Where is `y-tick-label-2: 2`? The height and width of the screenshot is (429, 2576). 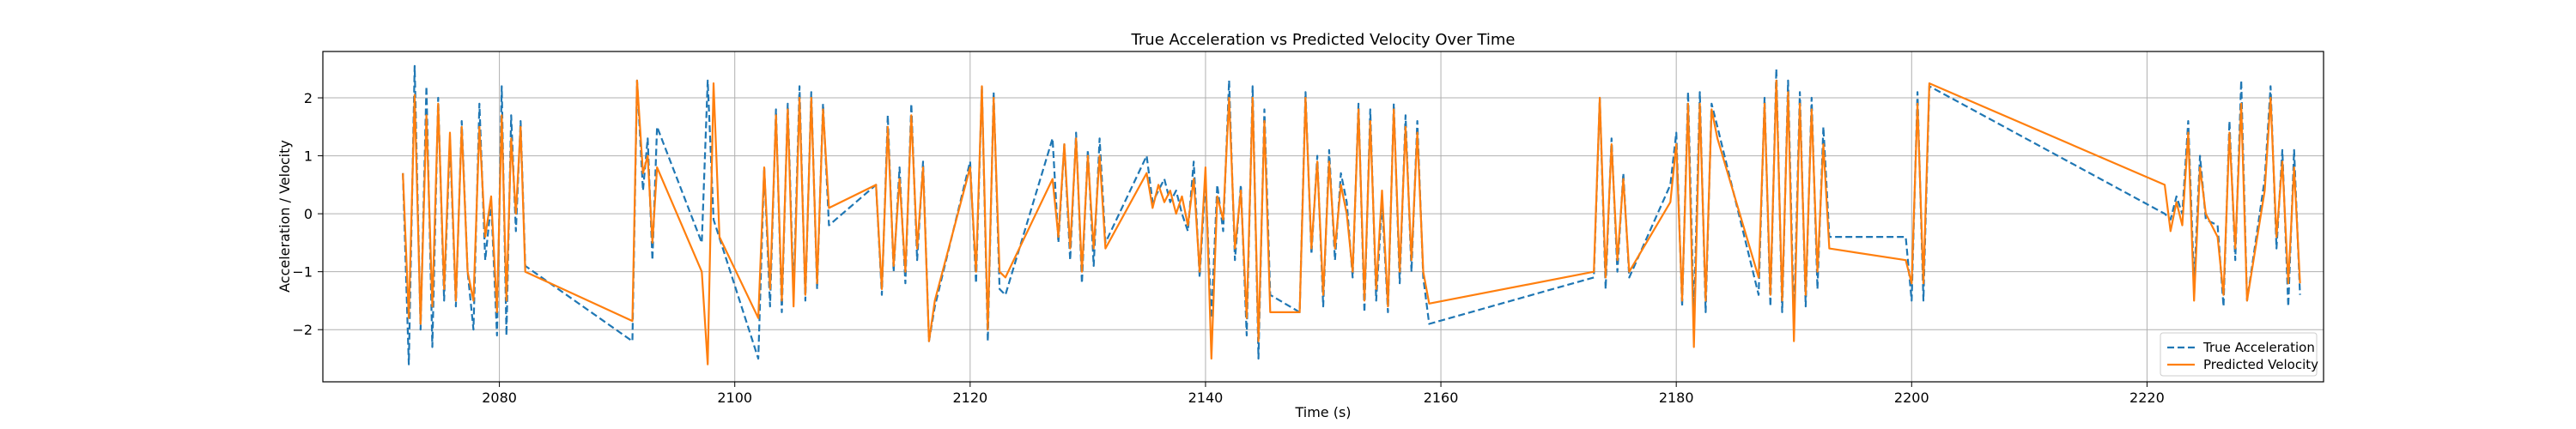
y-tick-label-2: 2 is located at coordinates (308, 98).